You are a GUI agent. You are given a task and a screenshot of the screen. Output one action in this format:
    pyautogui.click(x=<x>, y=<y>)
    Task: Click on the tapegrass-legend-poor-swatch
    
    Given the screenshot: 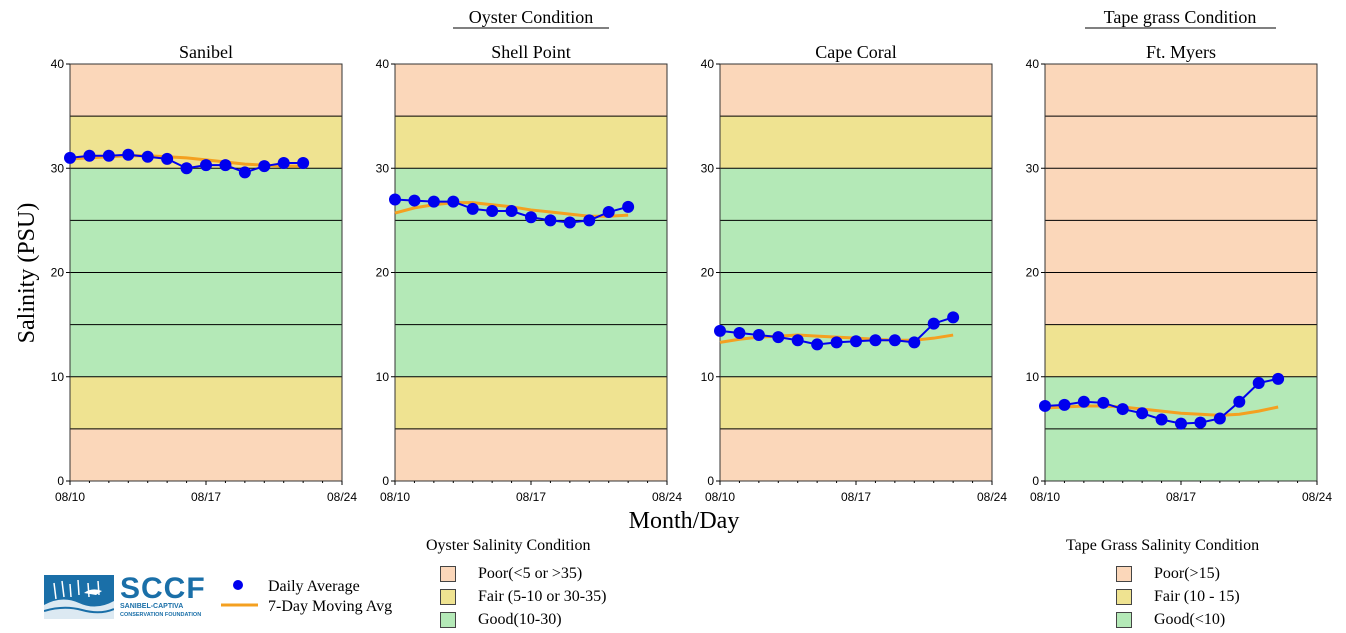 What is the action you would take?
    pyautogui.click(x=1124, y=574)
    